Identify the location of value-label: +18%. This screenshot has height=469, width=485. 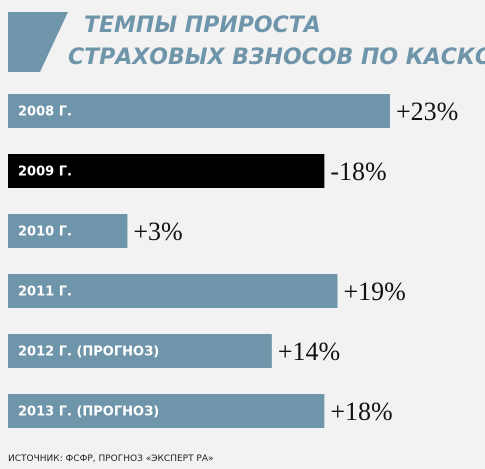
(361, 411).